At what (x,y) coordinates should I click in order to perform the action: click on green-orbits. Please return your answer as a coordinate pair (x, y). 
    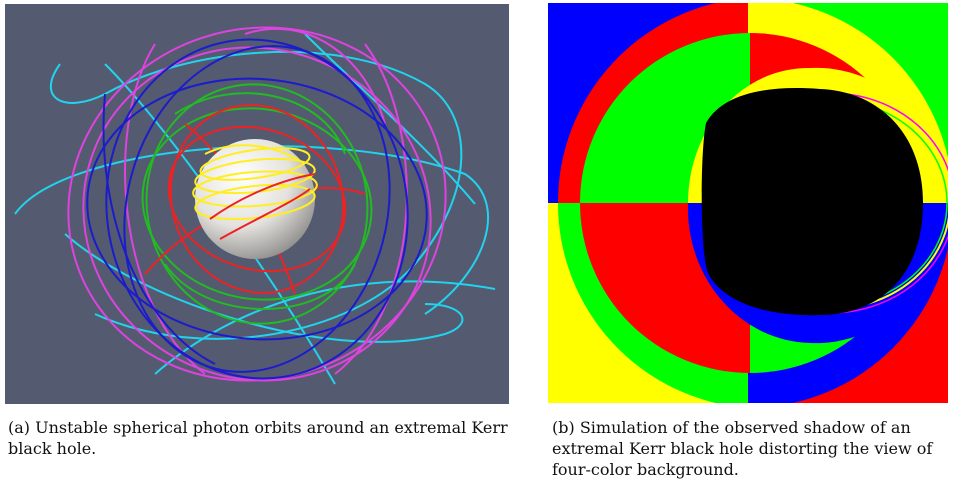
    Looking at the image, I should click on (257, 204).